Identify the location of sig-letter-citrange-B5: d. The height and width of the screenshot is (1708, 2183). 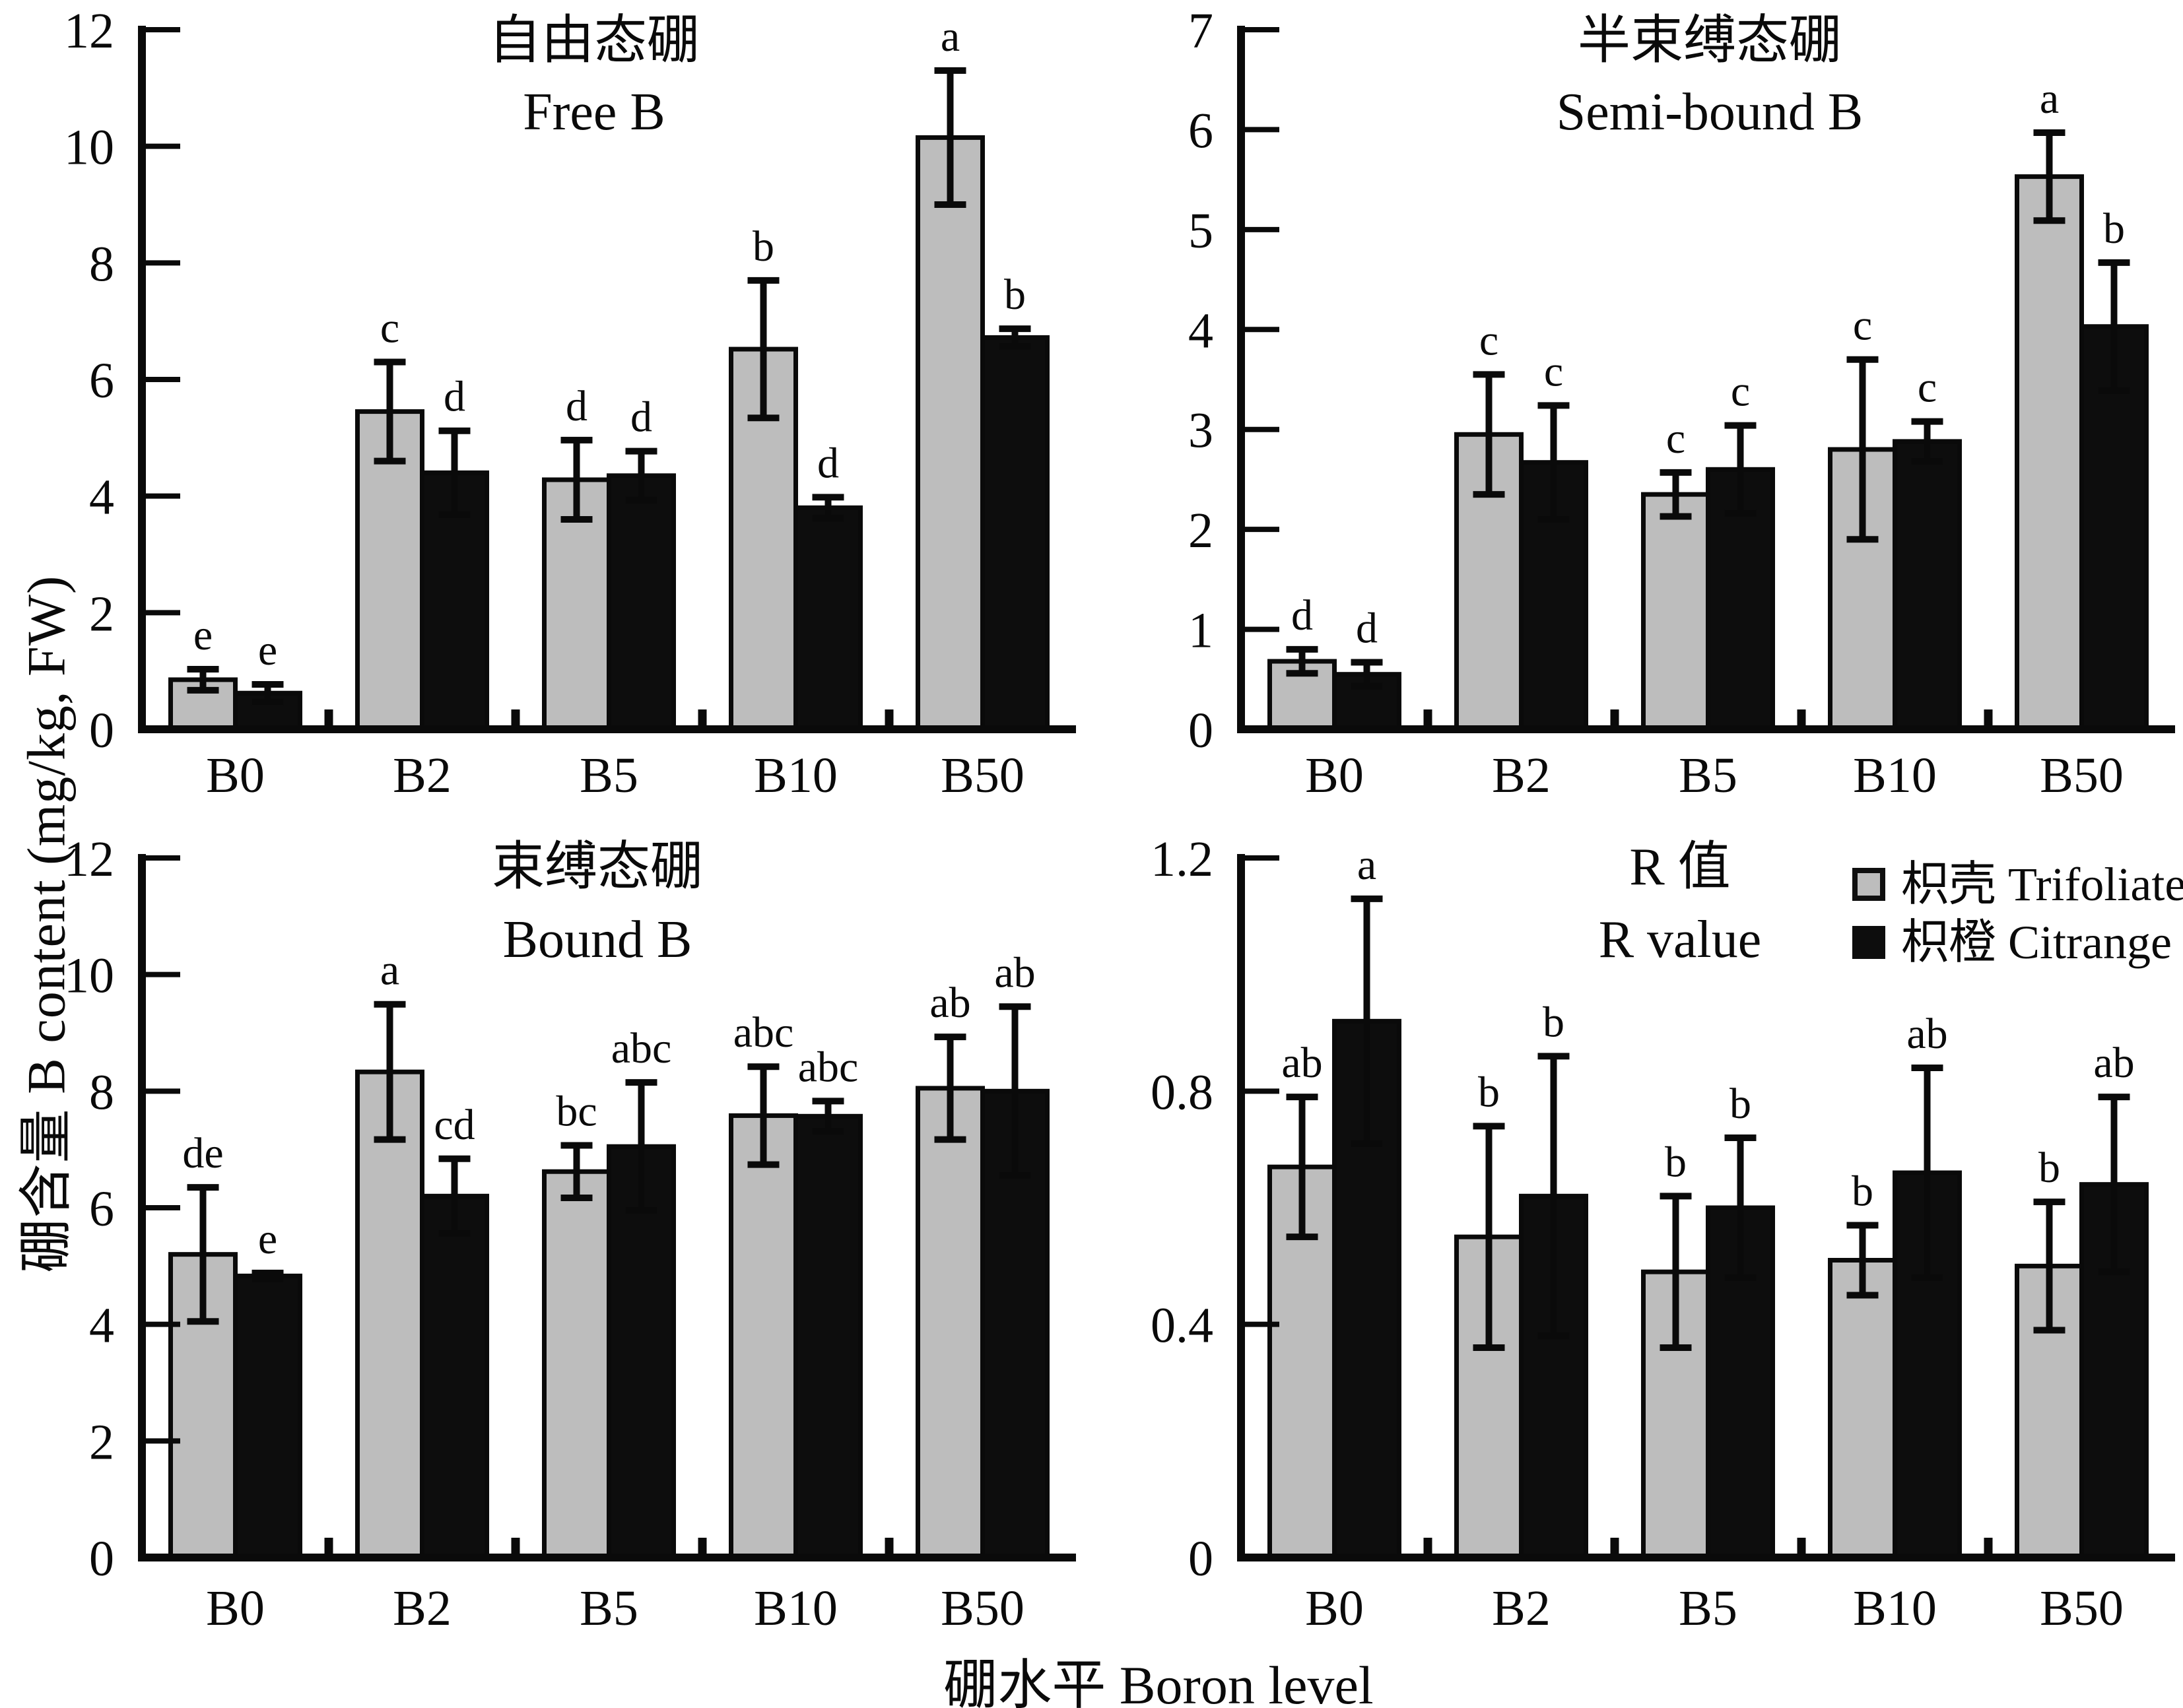
(641, 417).